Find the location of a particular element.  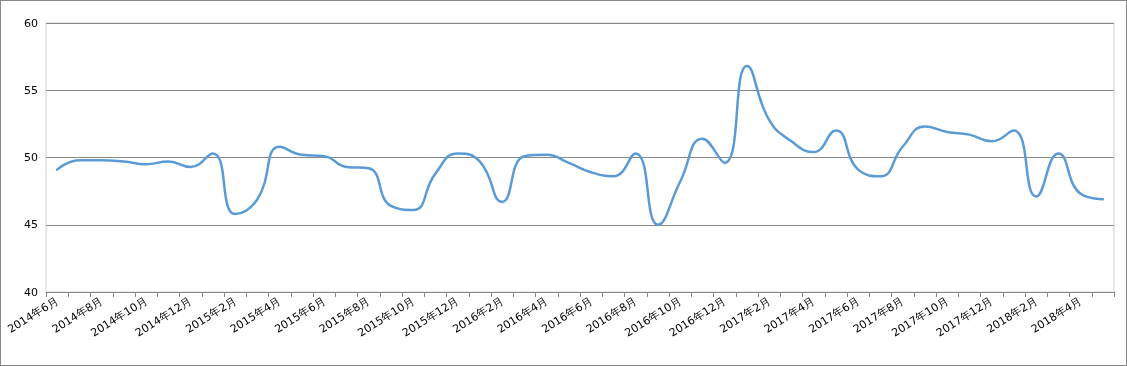

y-tick-label: 45 is located at coordinates (31, 225).